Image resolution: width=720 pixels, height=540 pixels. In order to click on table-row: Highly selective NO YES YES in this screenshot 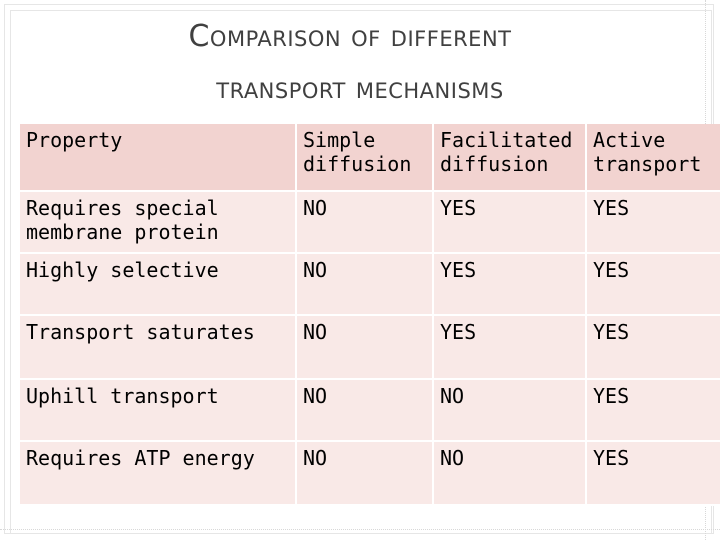, I will do `click(370, 284)`.